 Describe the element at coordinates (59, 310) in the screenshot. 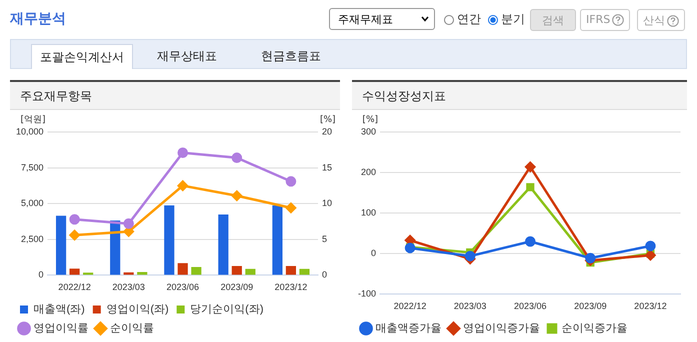

I see `legend-label: 매출액(좌)` at that location.